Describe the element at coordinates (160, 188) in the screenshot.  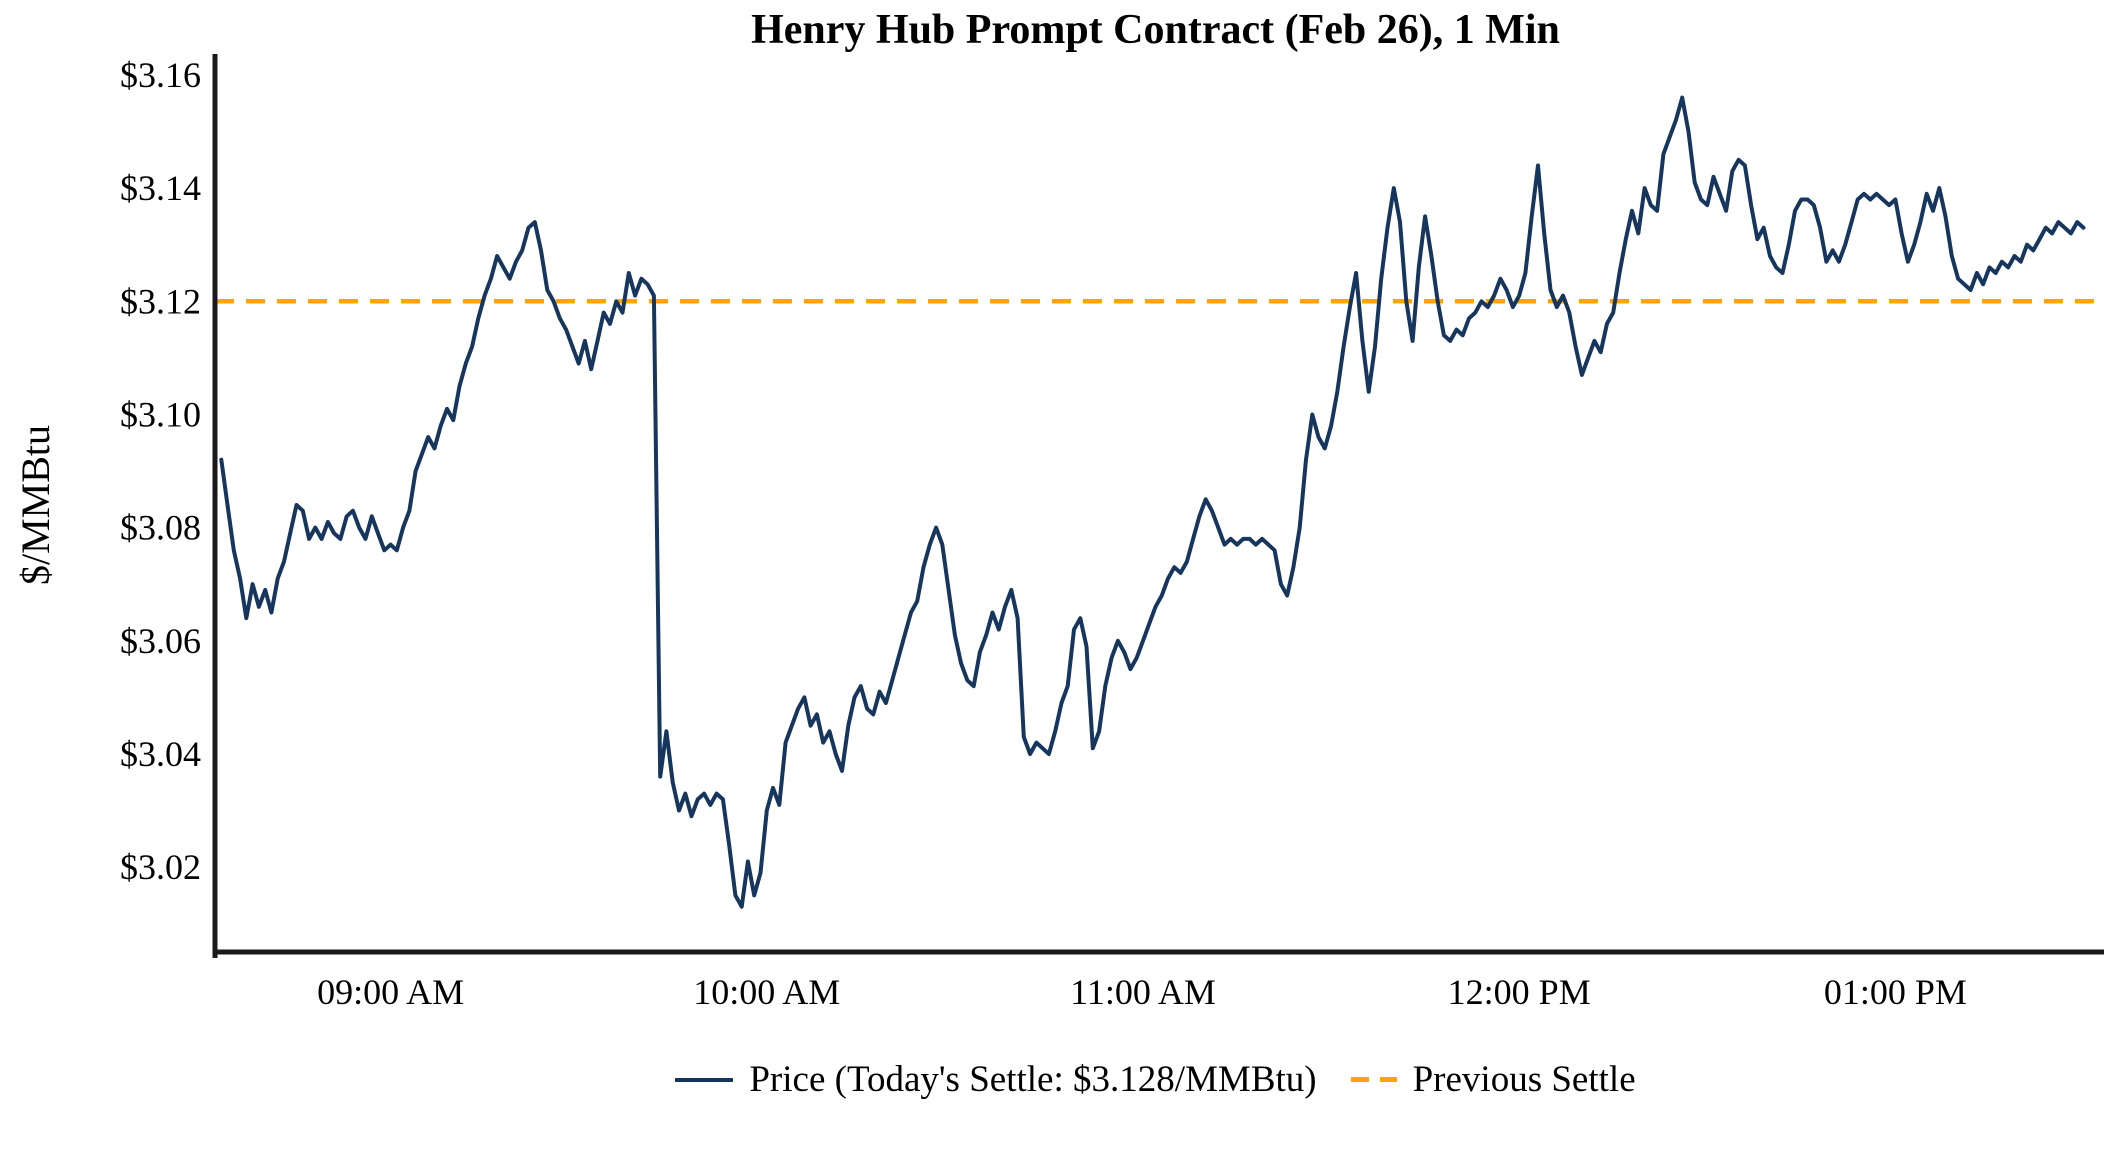
I see `y-tick-label: $3.14` at that location.